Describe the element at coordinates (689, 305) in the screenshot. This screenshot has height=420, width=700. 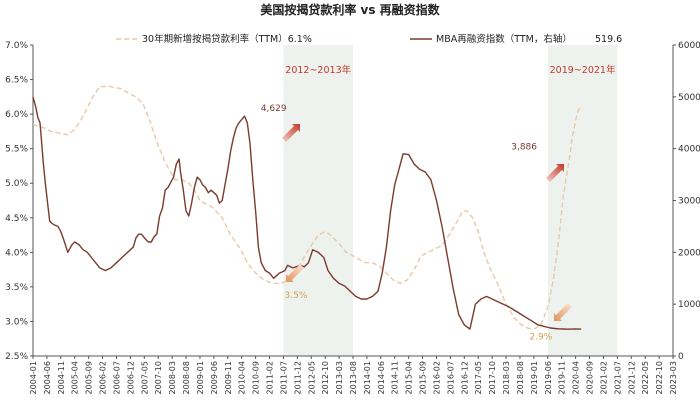
I see `right-tick-label: 1000` at that location.